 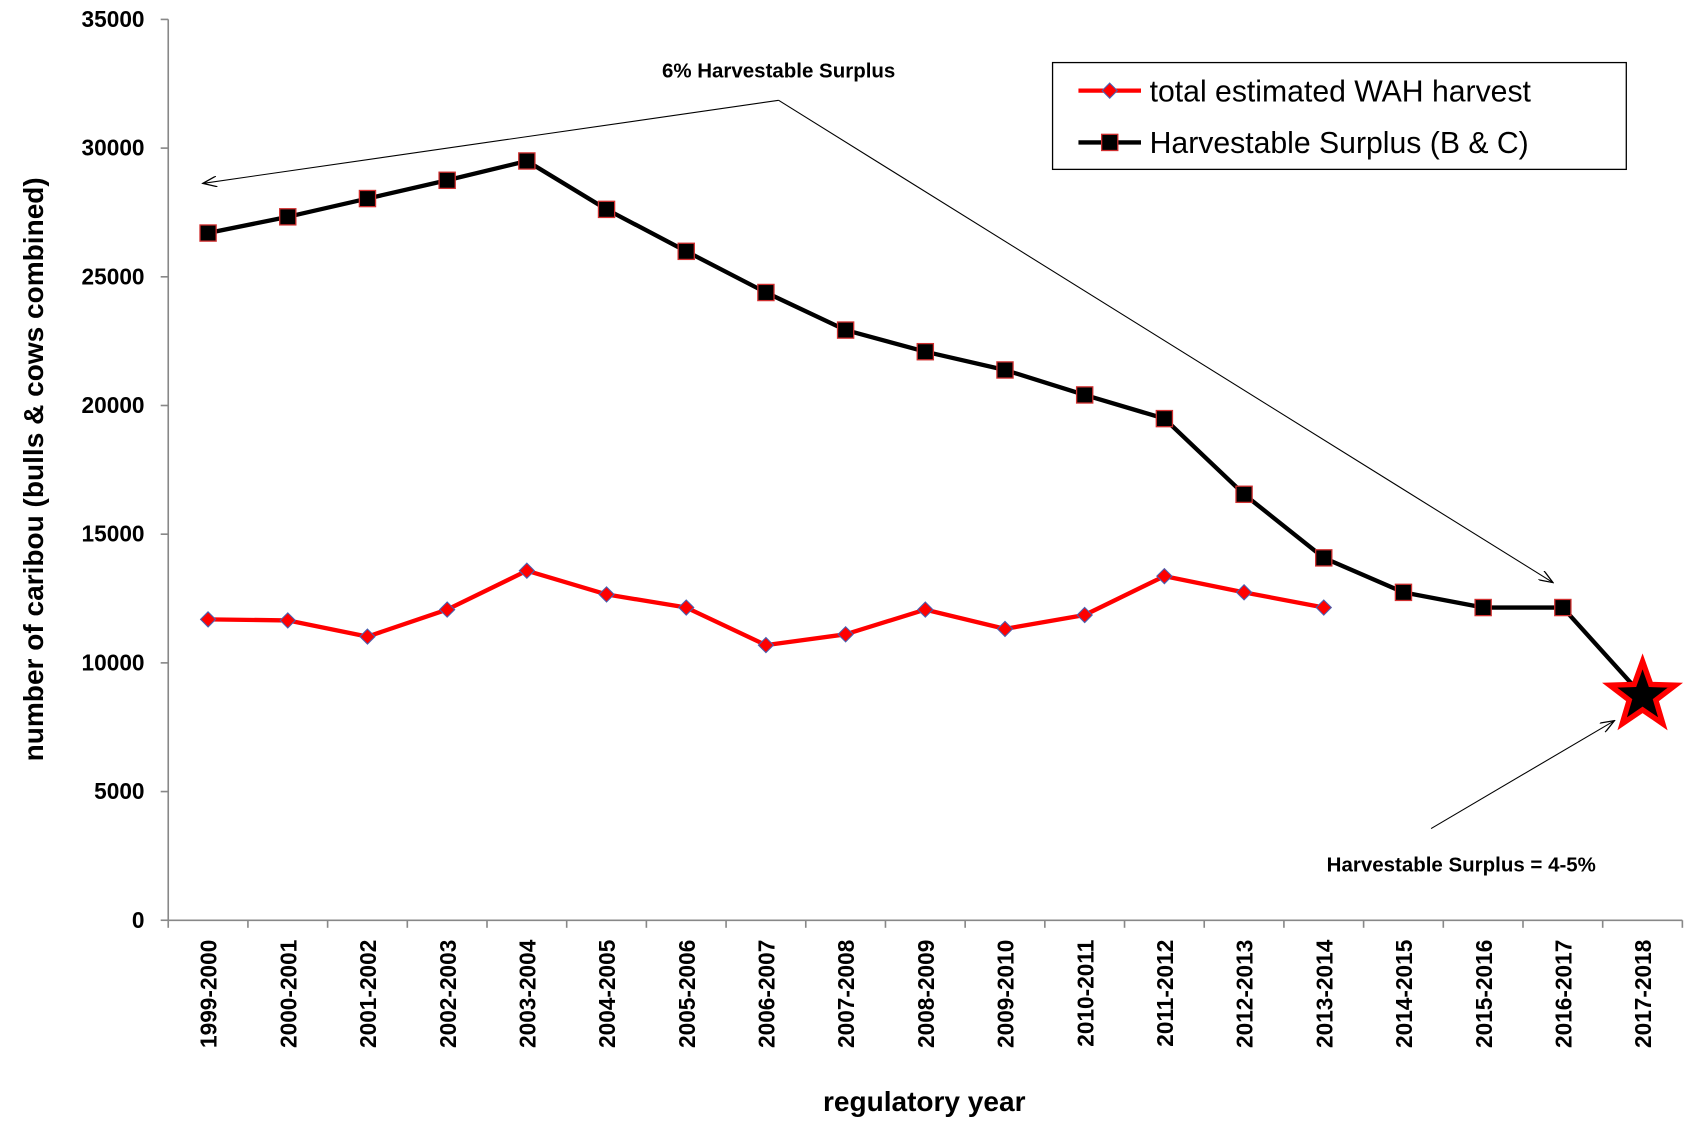 I want to click on y-tick-label: 20000, so click(x=113, y=405).